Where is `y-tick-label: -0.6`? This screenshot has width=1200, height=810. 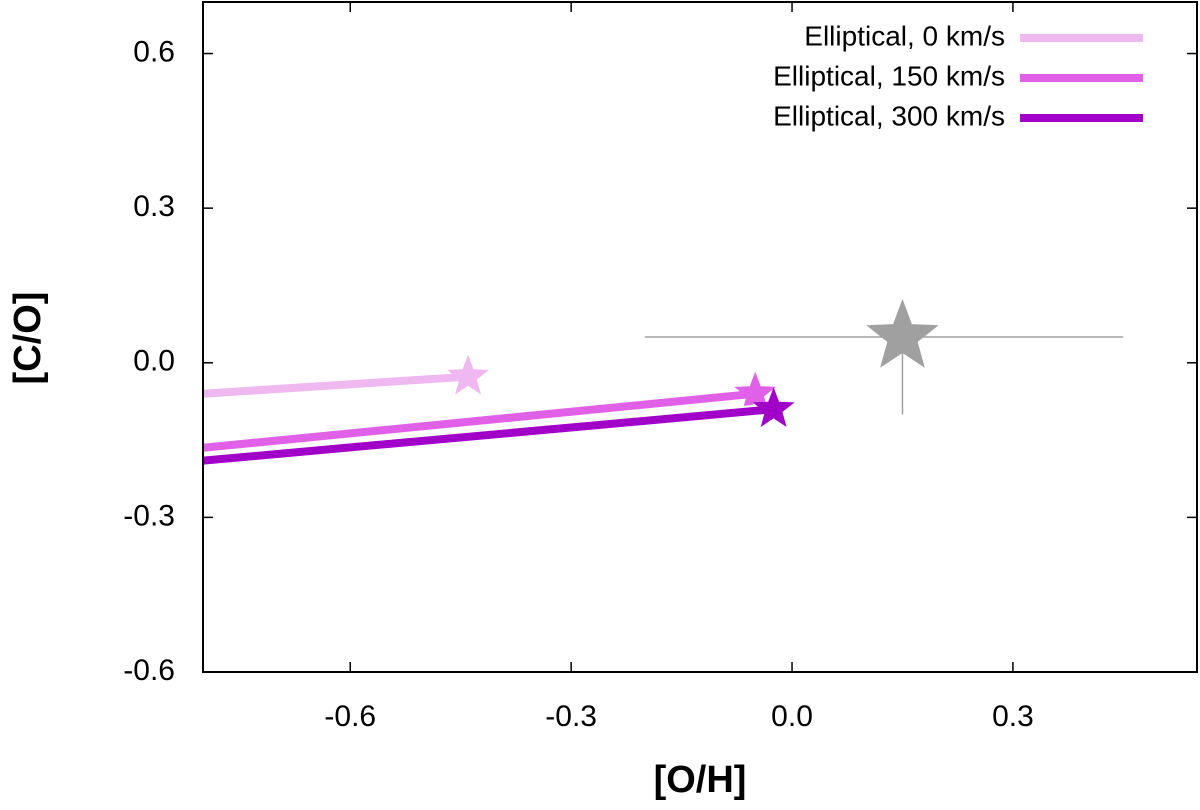
y-tick-label: -0.6 is located at coordinates (149, 670).